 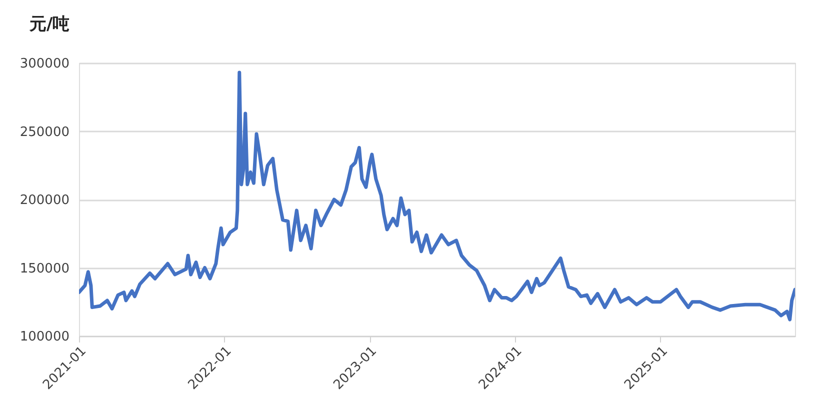 I want to click on y-tick-label: 150000, so click(x=45, y=268).